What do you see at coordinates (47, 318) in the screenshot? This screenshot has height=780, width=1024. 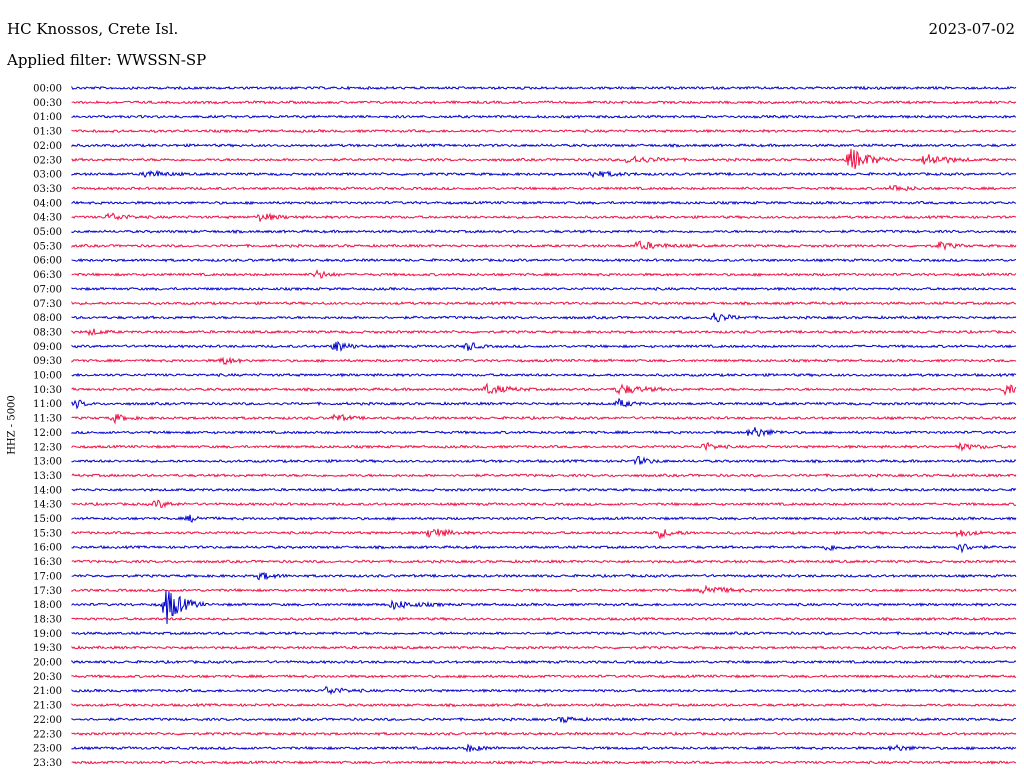 I see `row-time-label: 08:00` at bounding box center [47, 318].